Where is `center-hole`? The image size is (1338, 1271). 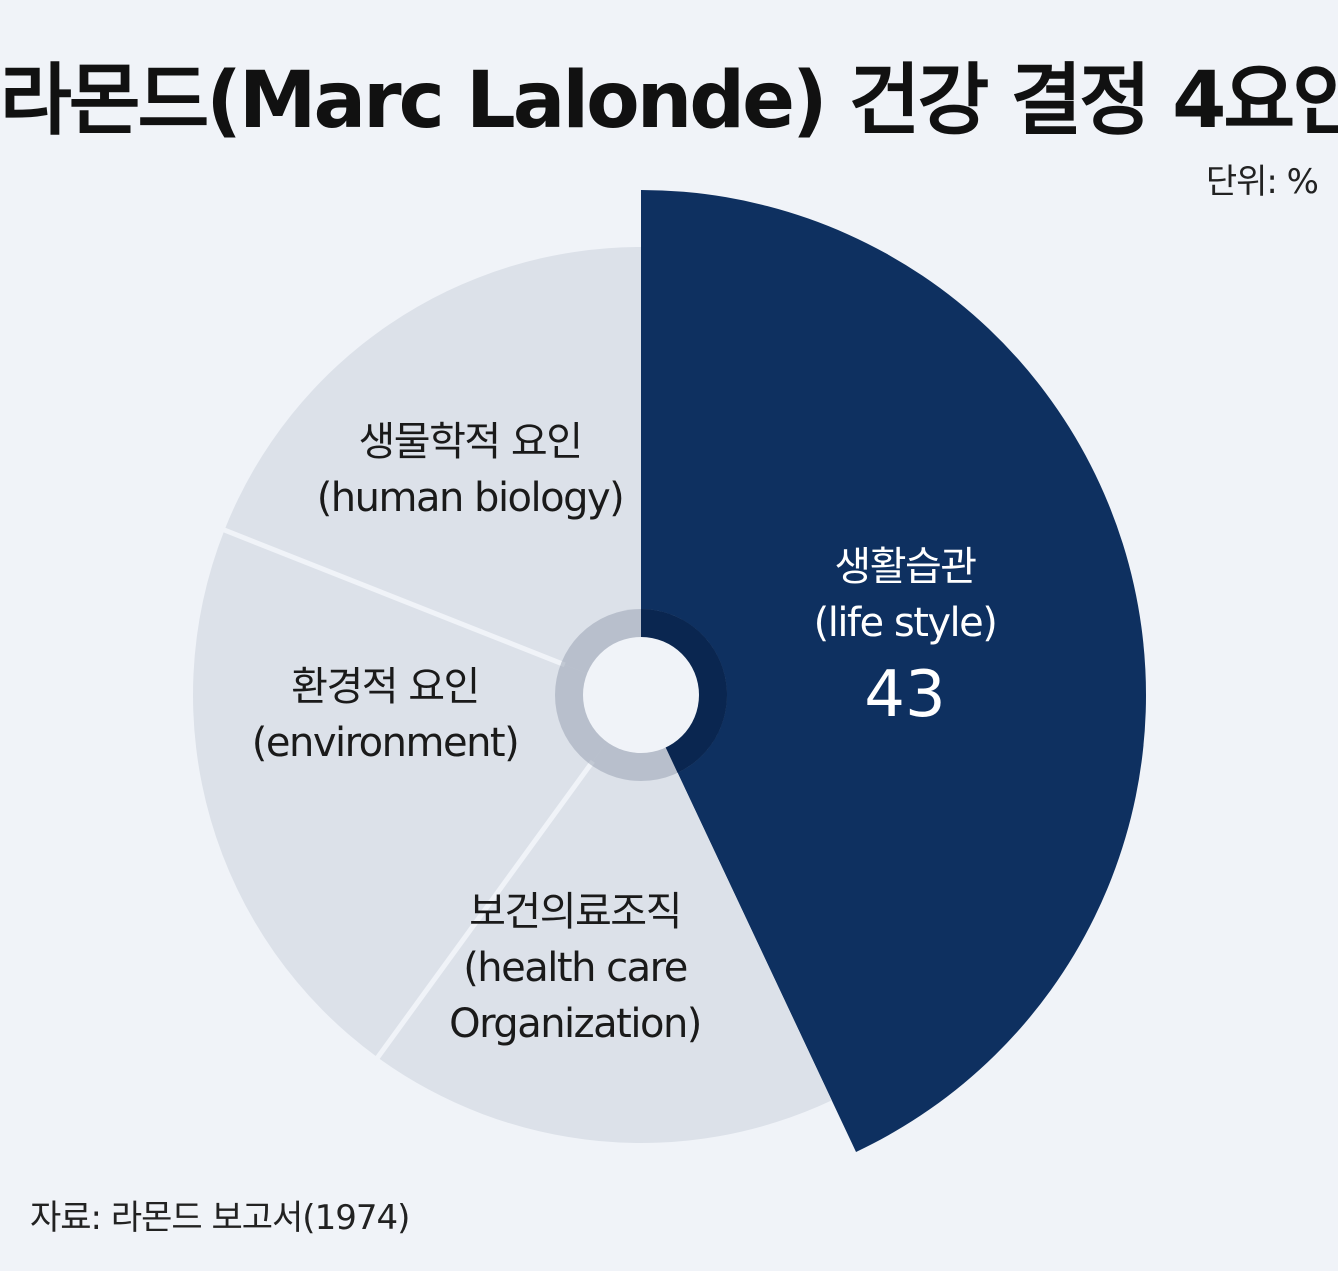 center-hole is located at coordinates (641, 695).